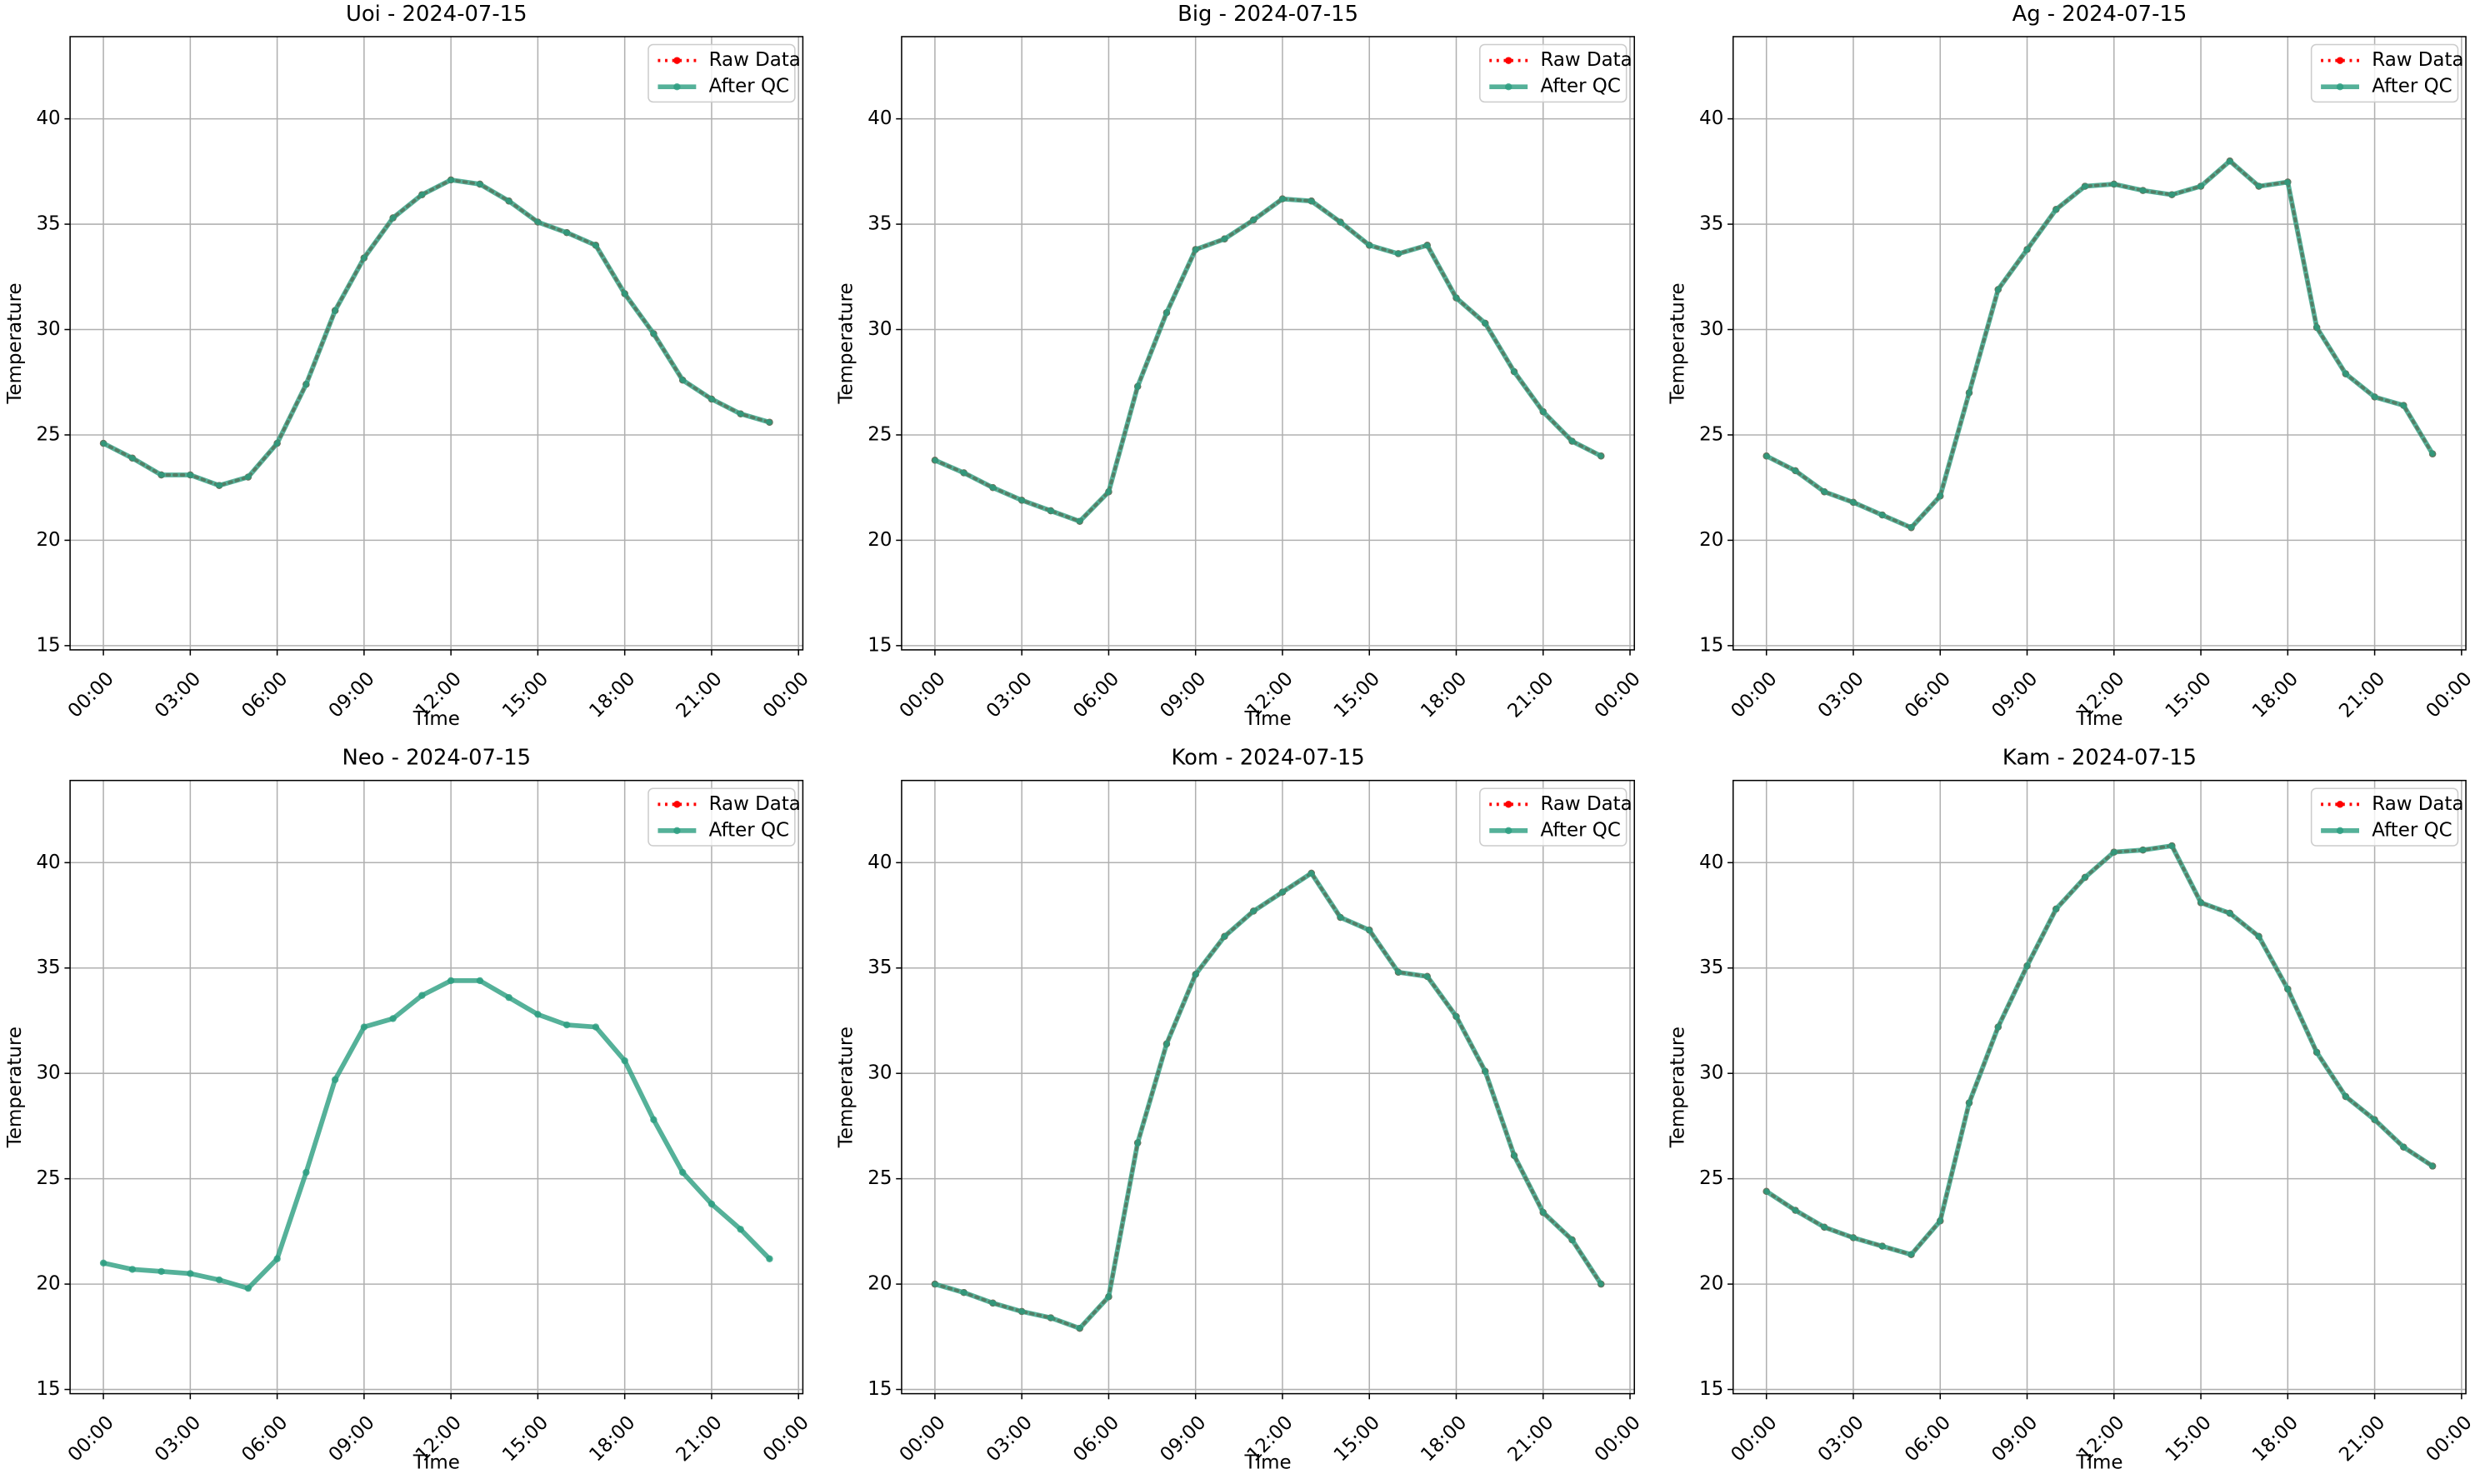 The width and height of the screenshot is (2485, 1484). Describe the element at coordinates (178, 1439) in the screenshot. I see `x-tick-label: 03:00` at that location.